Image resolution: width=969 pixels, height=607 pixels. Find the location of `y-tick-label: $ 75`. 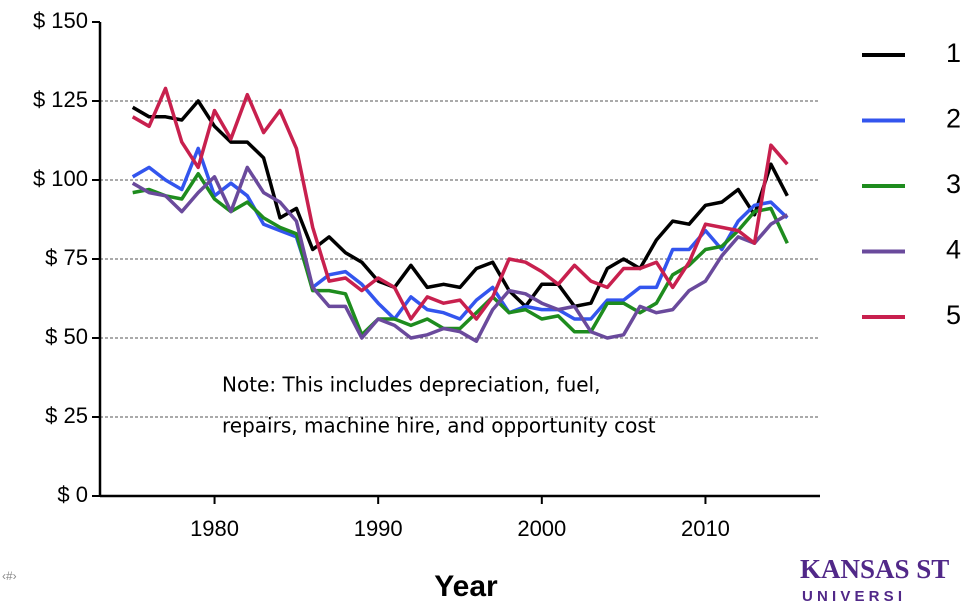

y-tick-label: $ 75 is located at coordinates (66, 257).